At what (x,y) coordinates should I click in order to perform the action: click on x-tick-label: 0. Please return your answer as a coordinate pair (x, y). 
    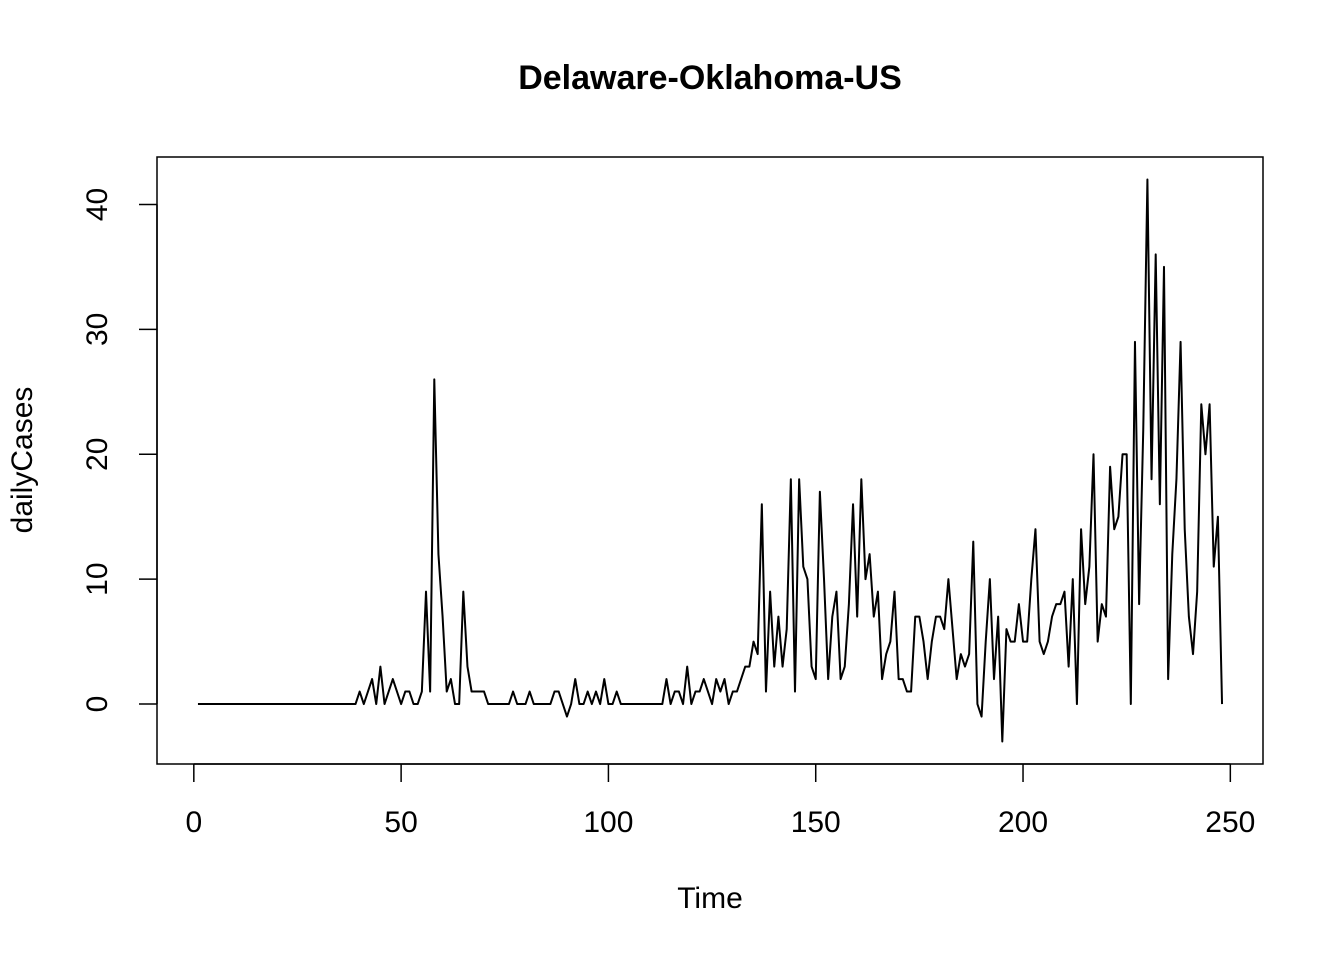
    Looking at the image, I should click on (193, 822).